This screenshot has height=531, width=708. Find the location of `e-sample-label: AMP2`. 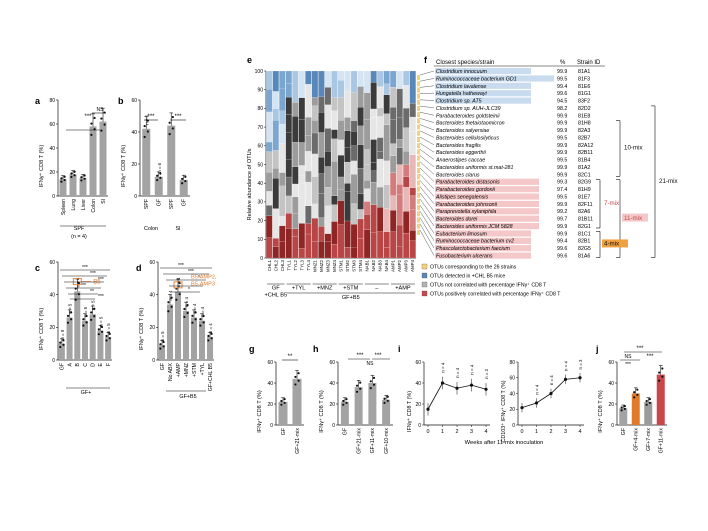

e-sample-label: AMP2 is located at coordinates (399, 265).